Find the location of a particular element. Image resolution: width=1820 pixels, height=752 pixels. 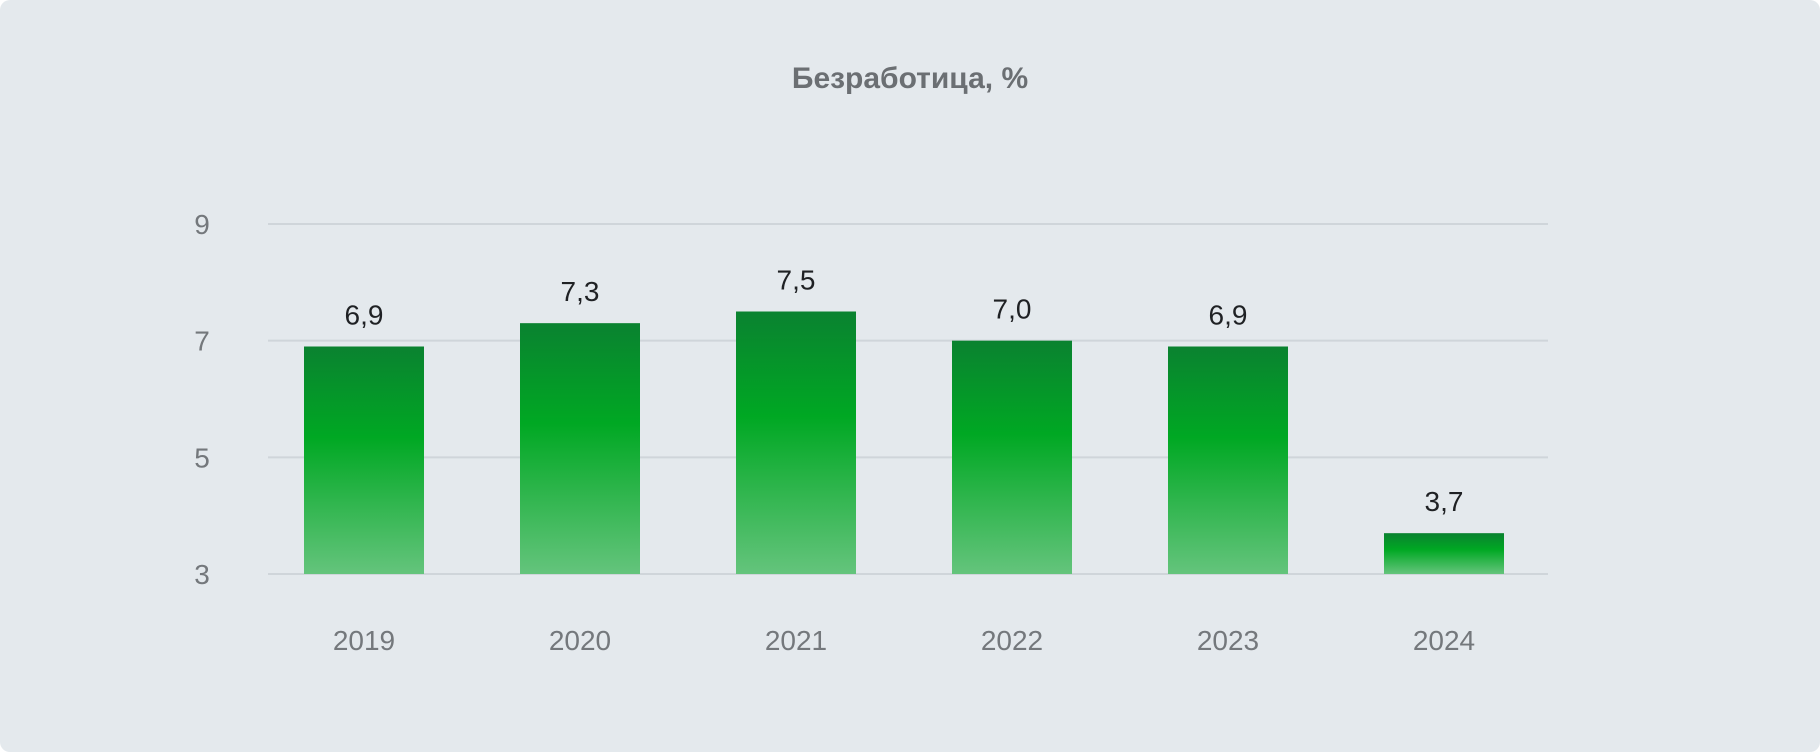

bar-2021 is located at coordinates (796, 442).